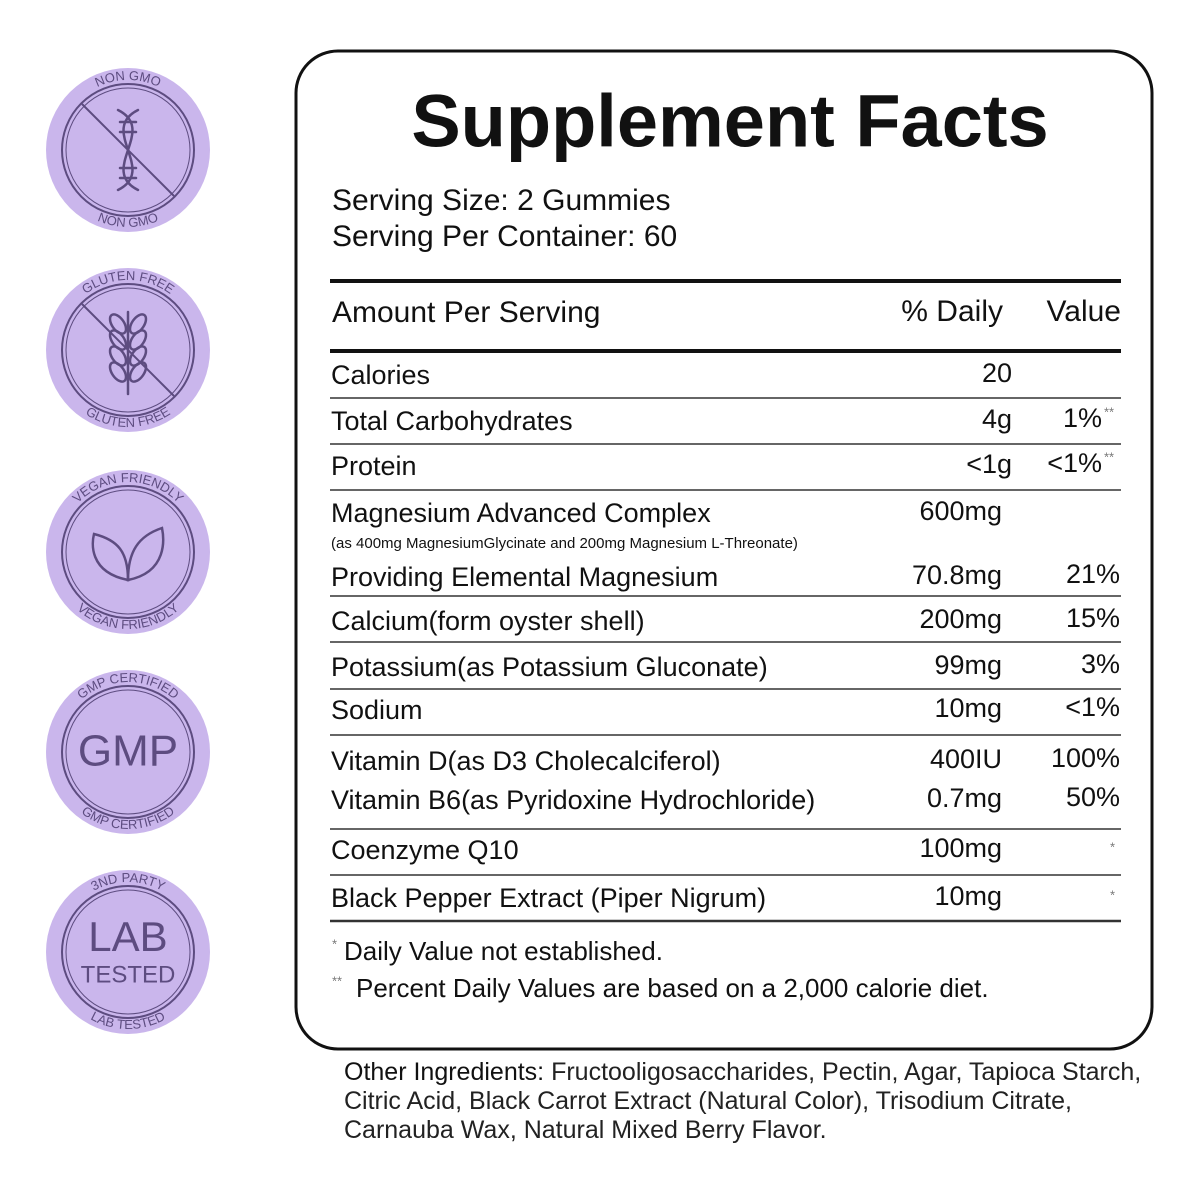 The image size is (1200, 1200). I want to click on header-amount: Amount Per Serving, so click(466, 312).